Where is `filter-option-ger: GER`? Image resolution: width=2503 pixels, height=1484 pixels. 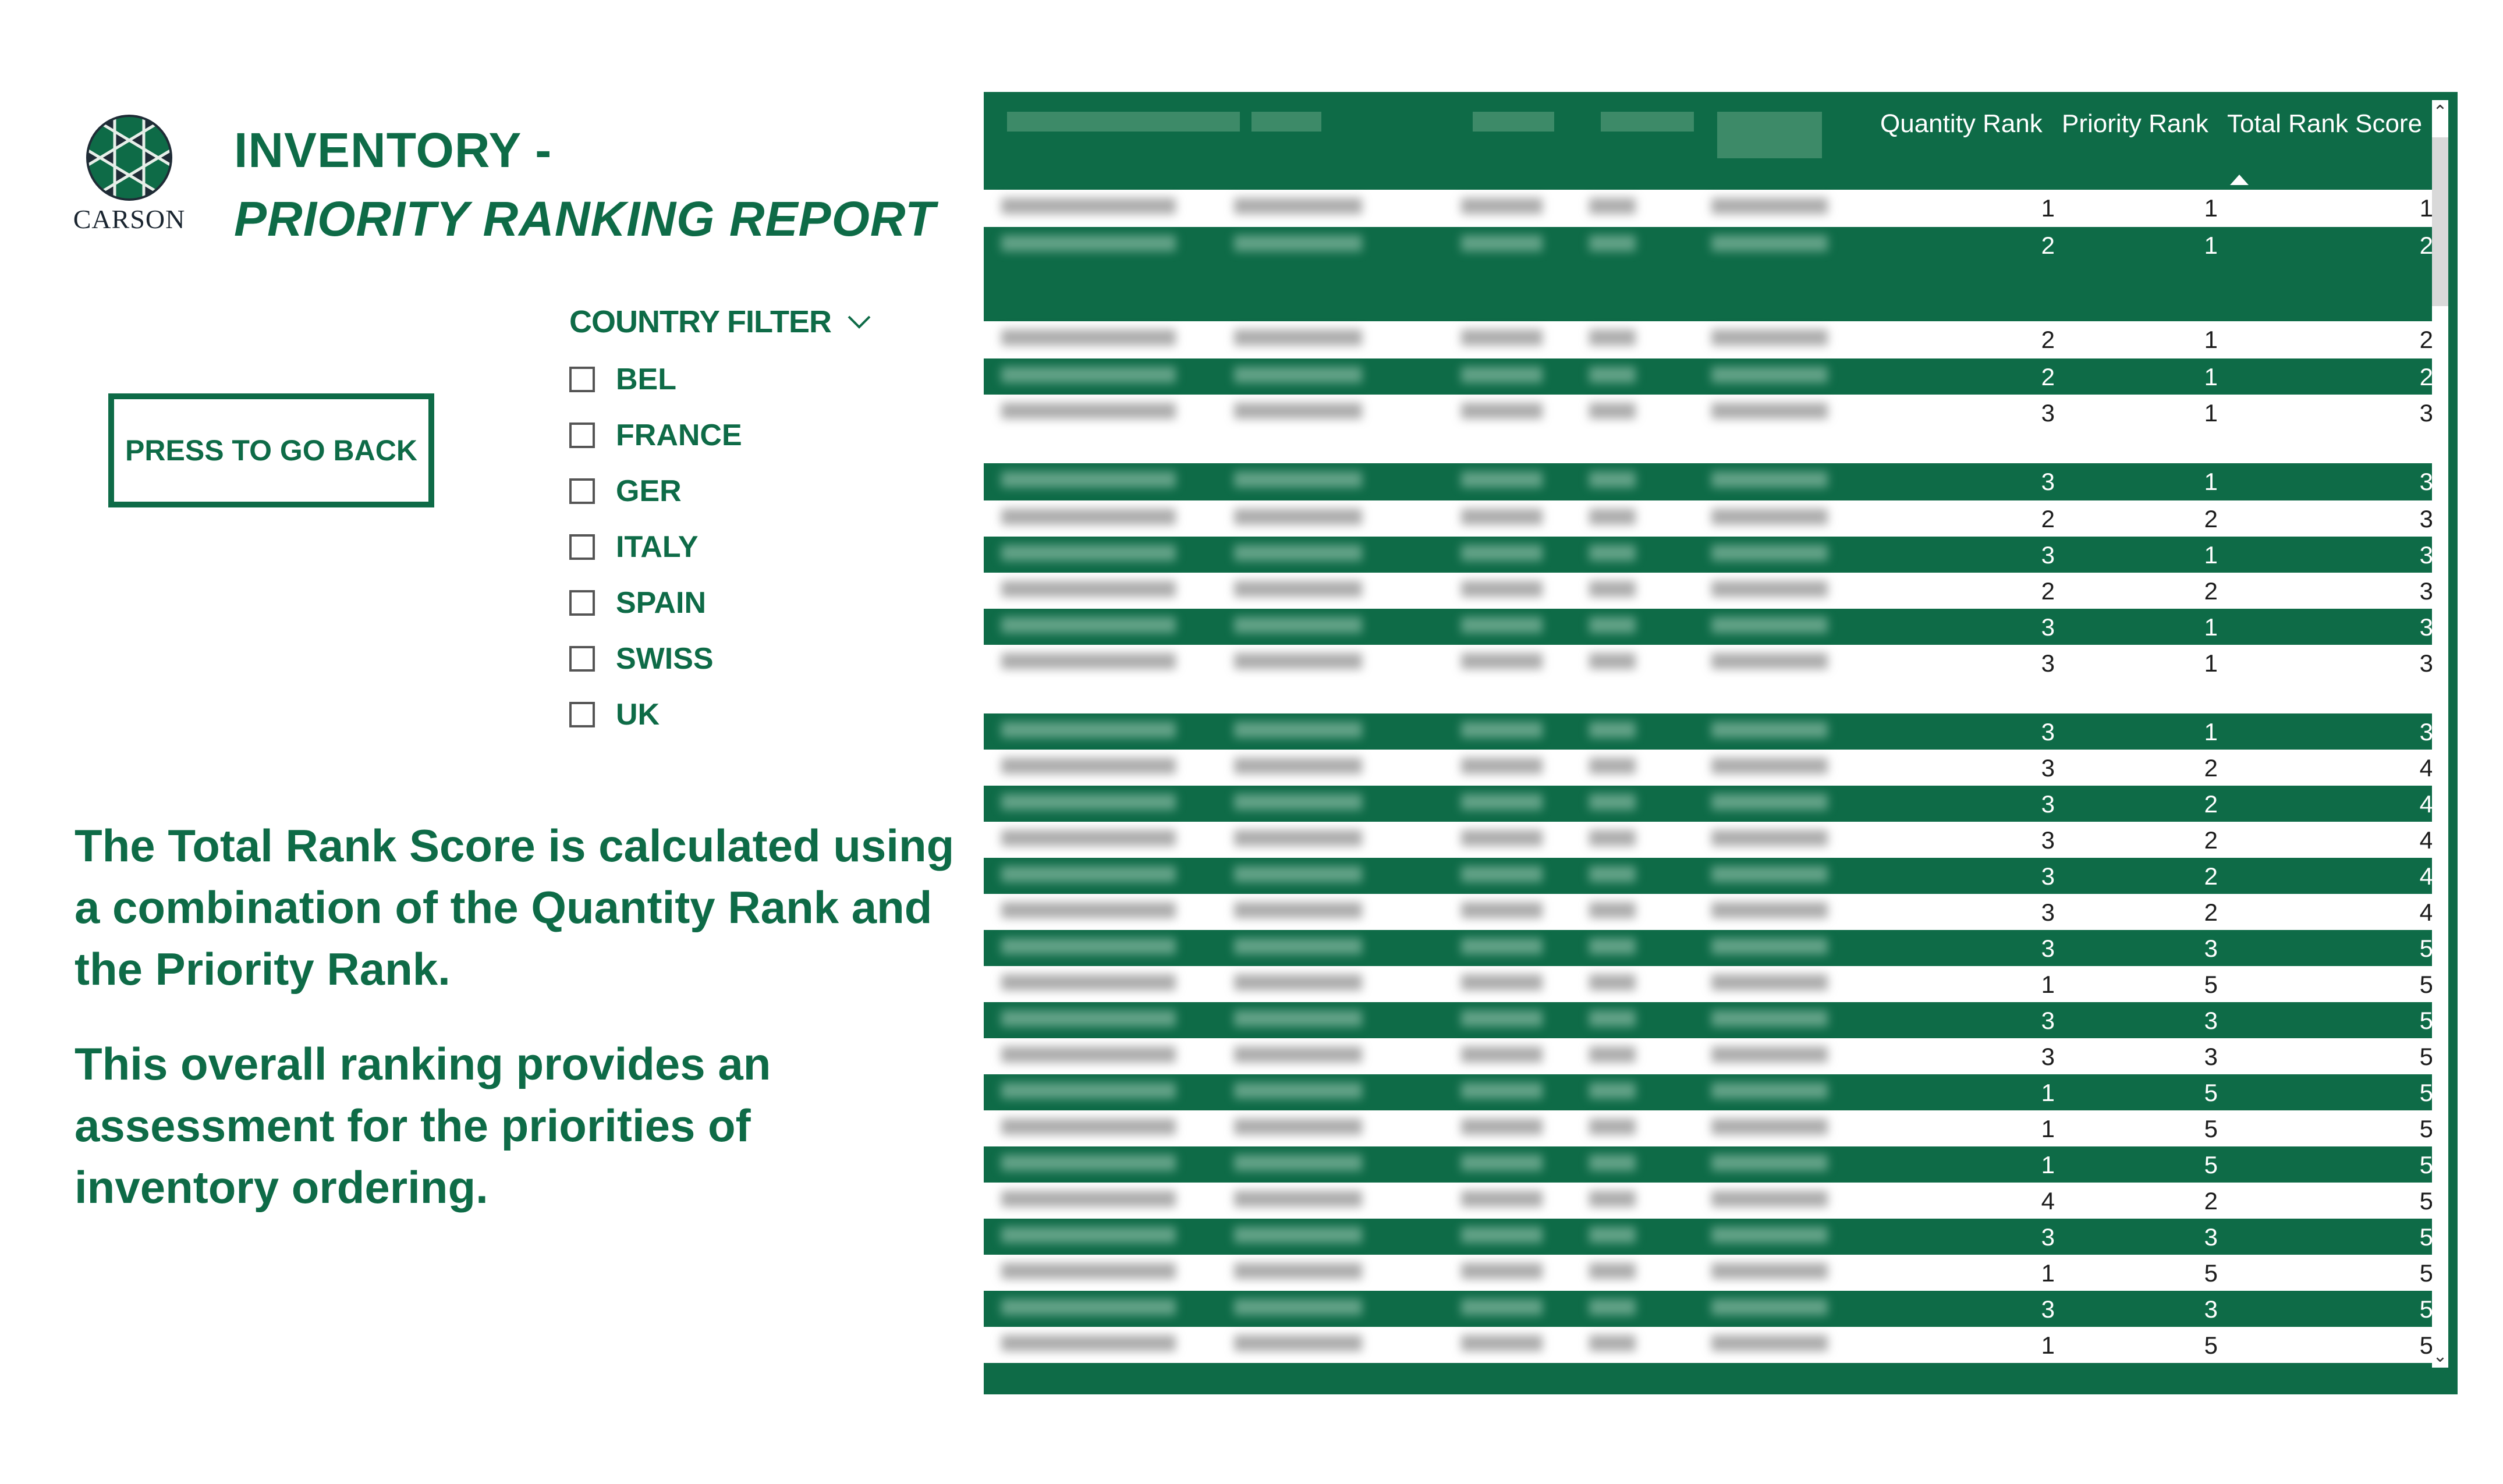
filter-option-ger: GER is located at coordinates (655, 491).